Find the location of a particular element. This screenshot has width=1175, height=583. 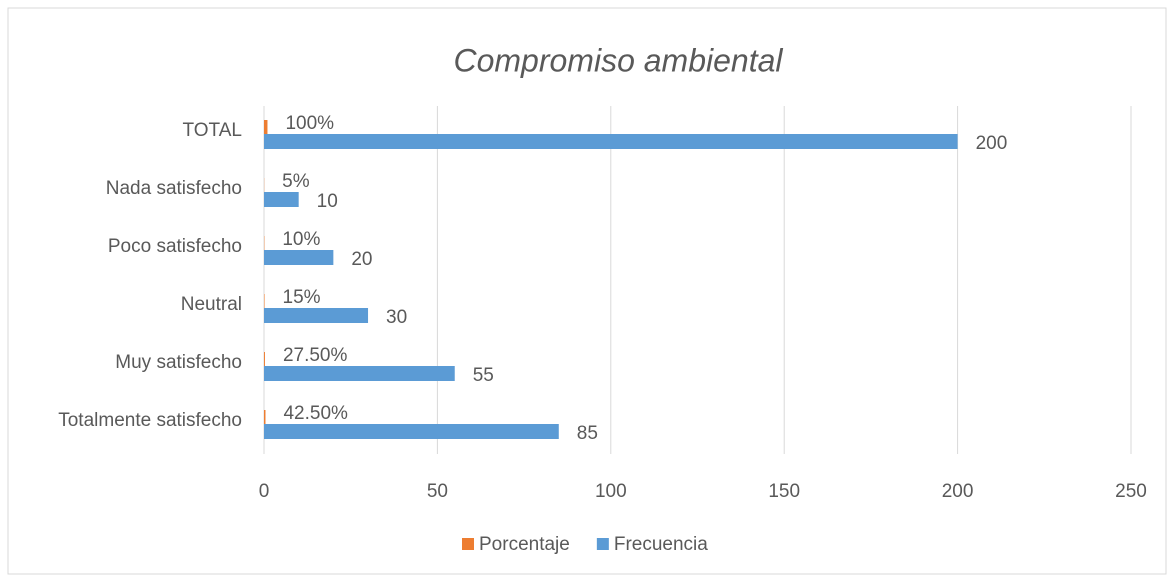

data-label: 10 is located at coordinates (327, 201).